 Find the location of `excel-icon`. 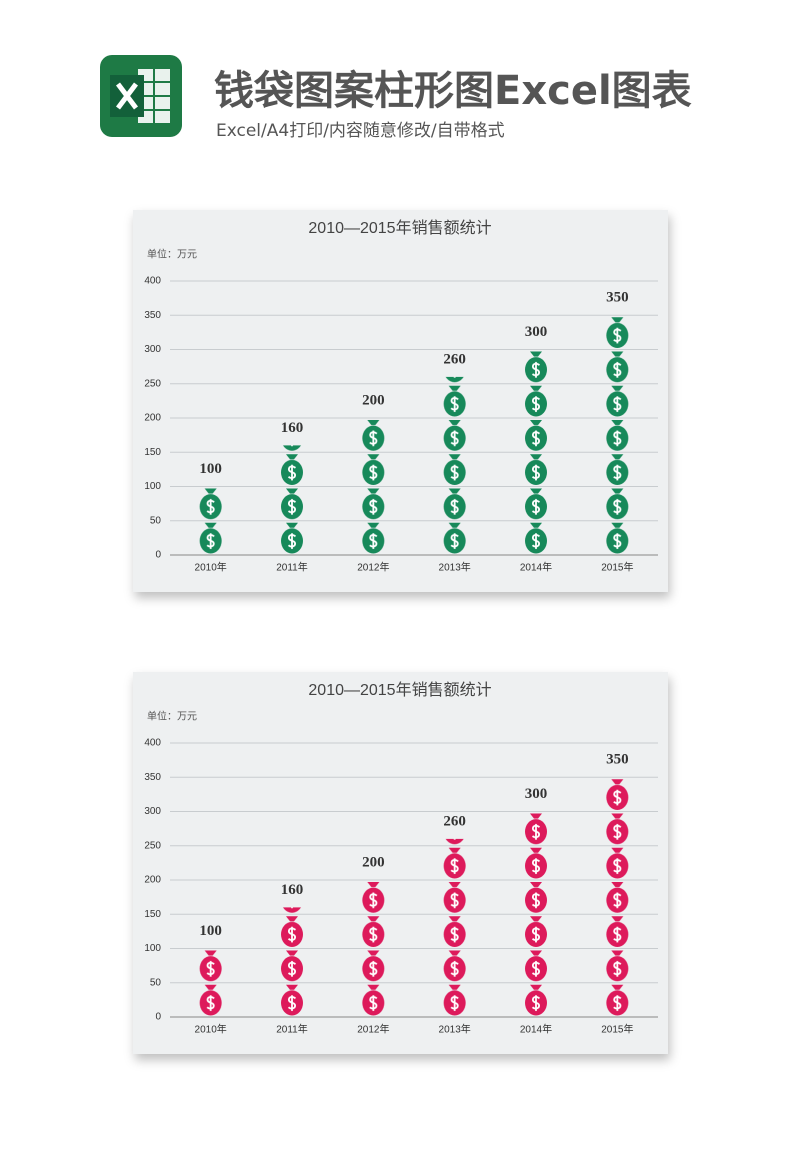

excel-icon is located at coordinates (141, 96).